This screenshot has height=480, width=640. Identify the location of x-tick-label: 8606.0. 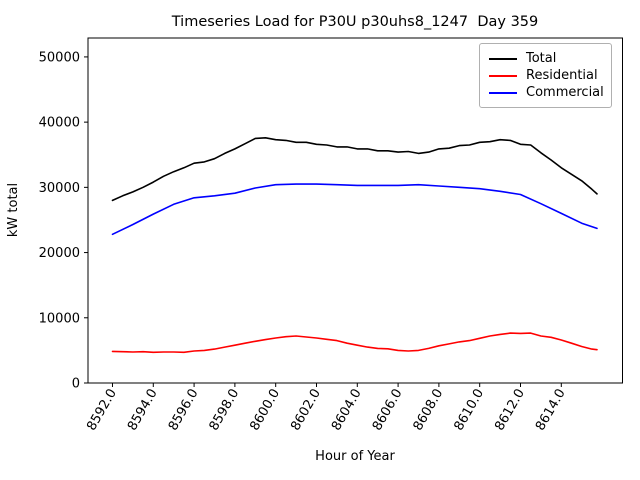
(388, 410).